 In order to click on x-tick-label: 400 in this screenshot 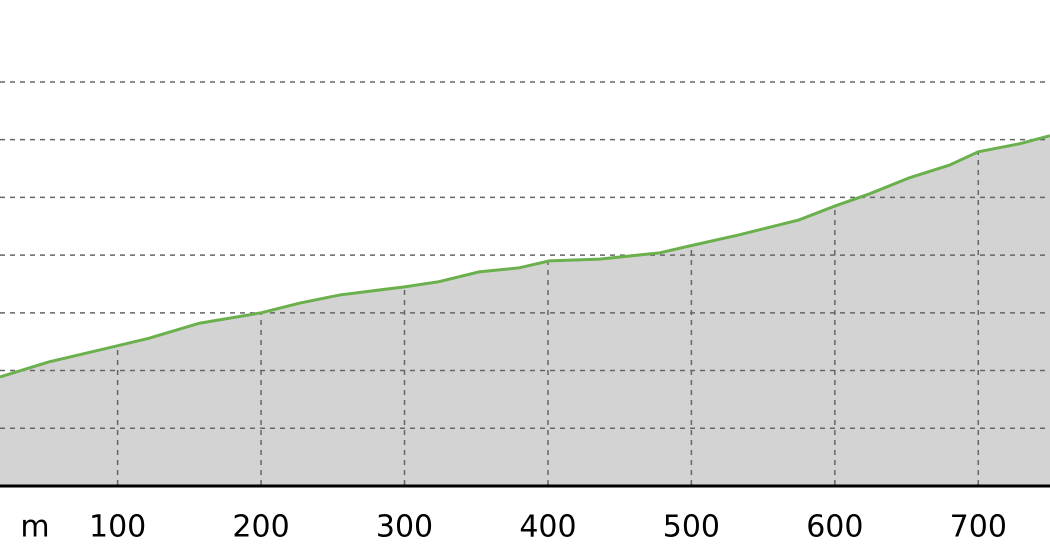, I will do `click(547, 527)`.